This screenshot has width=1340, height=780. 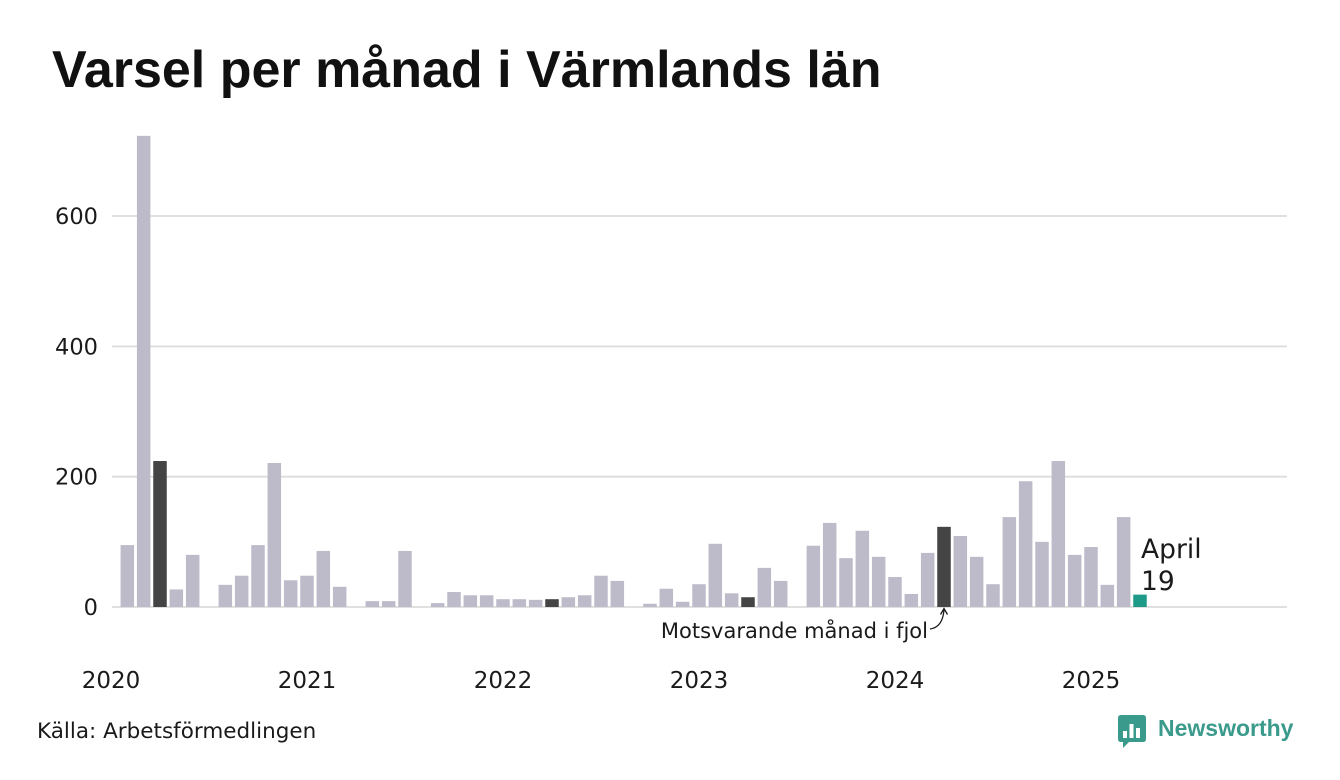 I want to click on newsworthy-logo-icon, so click(x=1132, y=731).